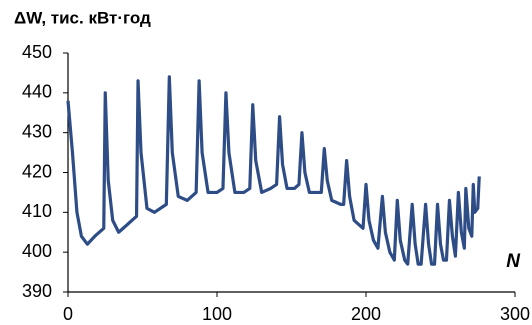  I want to click on y-tick-label: 430, so click(37, 131).